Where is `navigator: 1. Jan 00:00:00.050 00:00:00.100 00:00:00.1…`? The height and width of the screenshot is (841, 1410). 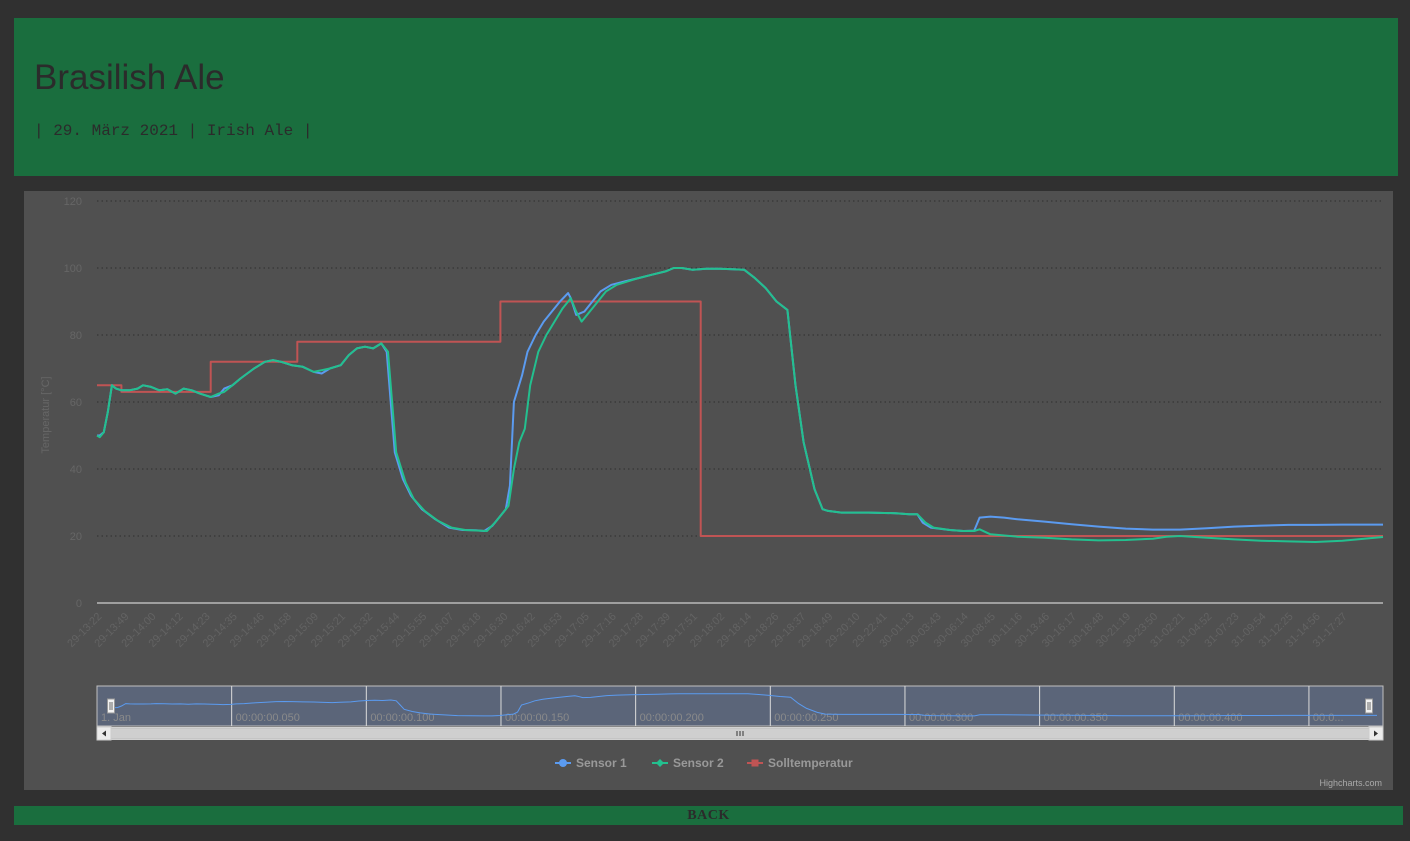
navigator: 1. Jan 00:00:00.050 00:00:00.100 00:00:00.1… is located at coordinates (740, 713).